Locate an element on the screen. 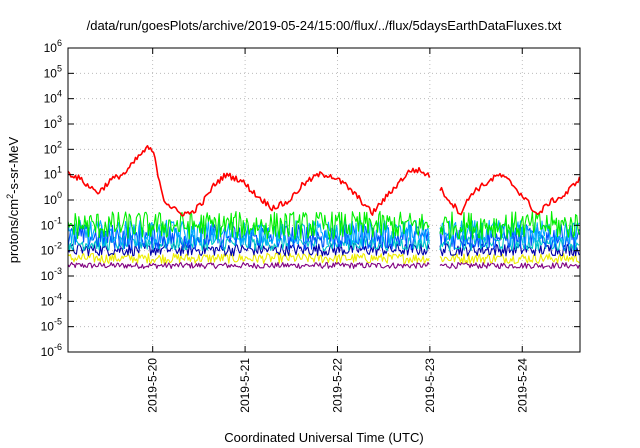 This screenshot has width=640, height=448. x-tick-label: 2019-5-21 is located at coordinates (245, 385).